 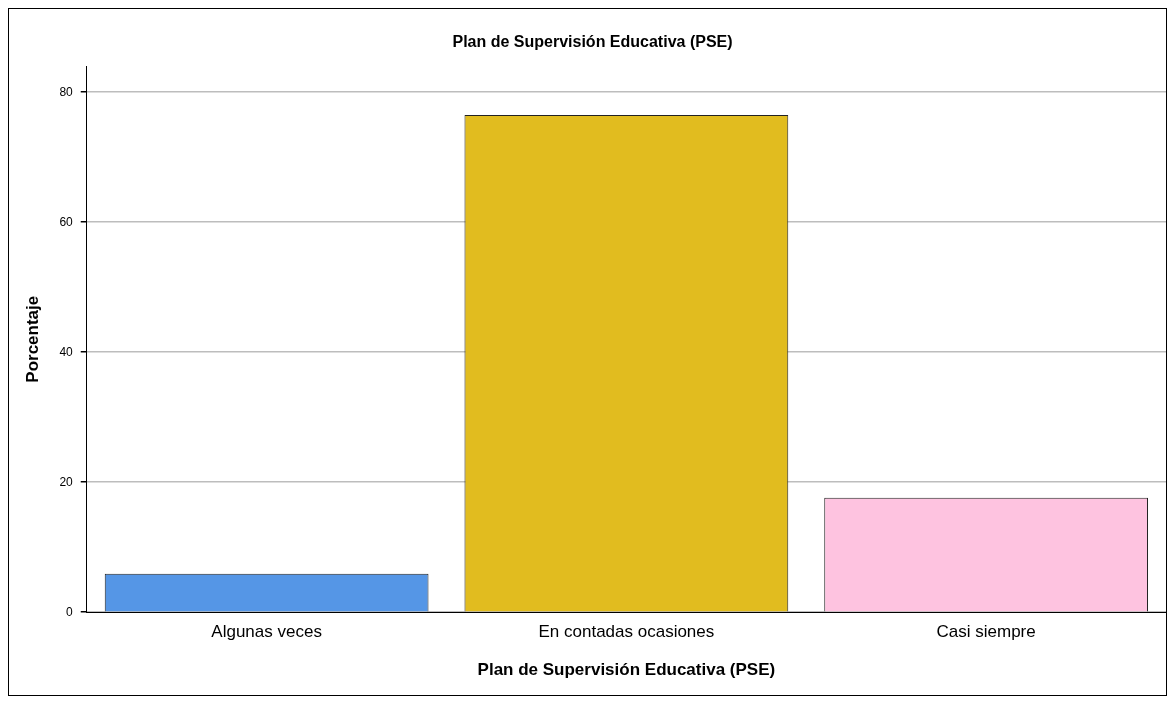 What do you see at coordinates (66, 221) in the screenshot?
I see `y-tick-label: 60` at bounding box center [66, 221].